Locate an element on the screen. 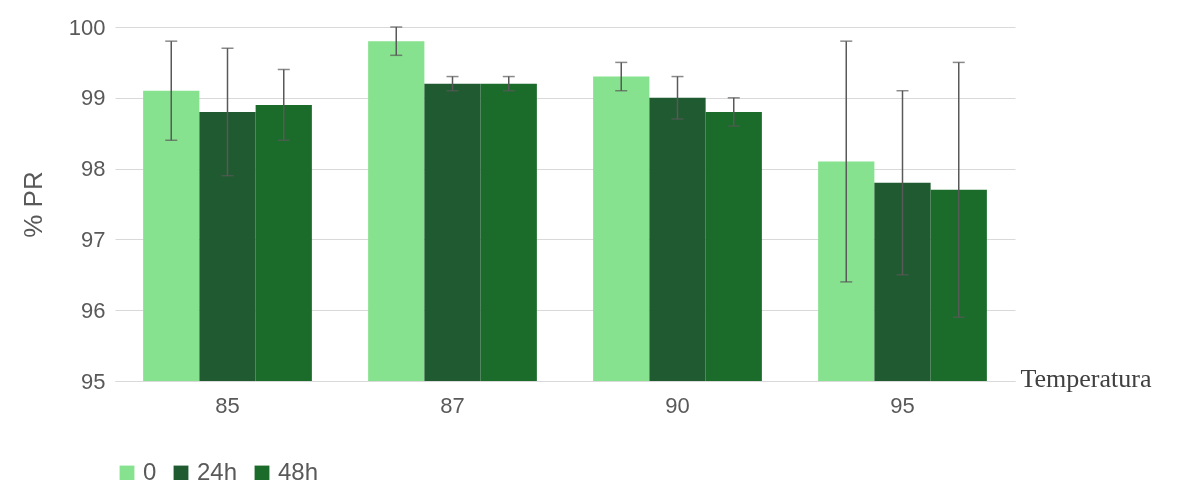 The height and width of the screenshot is (480, 1188). x-tick-label: 95 is located at coordinates (902, 405).